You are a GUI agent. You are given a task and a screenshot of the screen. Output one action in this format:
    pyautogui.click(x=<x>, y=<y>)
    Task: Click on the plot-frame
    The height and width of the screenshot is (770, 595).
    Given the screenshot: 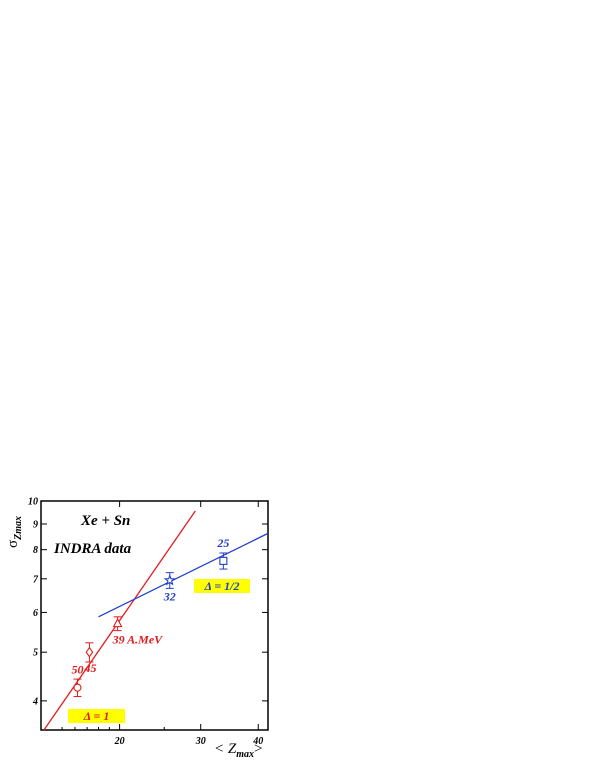 What is the action you would take?
    pyautogui.click(x=154, y=615)
    